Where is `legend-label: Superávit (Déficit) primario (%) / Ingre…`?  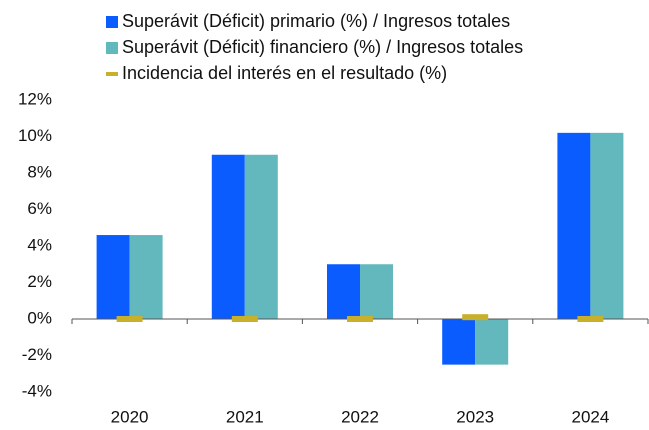 legend-label: Superávit (Déficit) primario (%) / Ingre… is located at coordinates (316, 21).